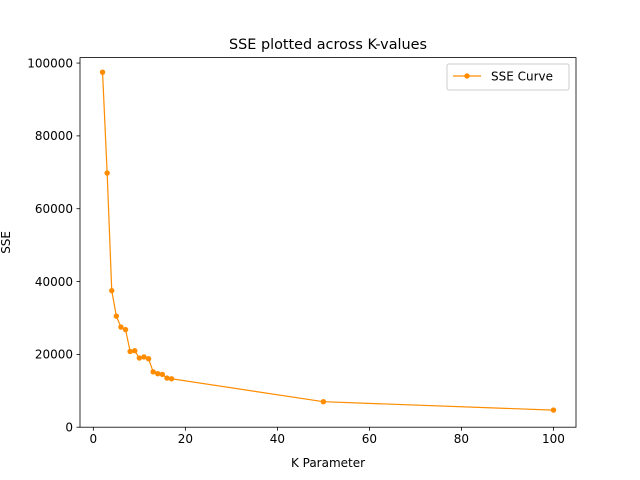 Image resolution: width=640 pixels, height=480 pixels. Describe the element at coordinates (327, 436) in the screenshot. I see `x-axis: 0 20 40 60 80 100` at that location.